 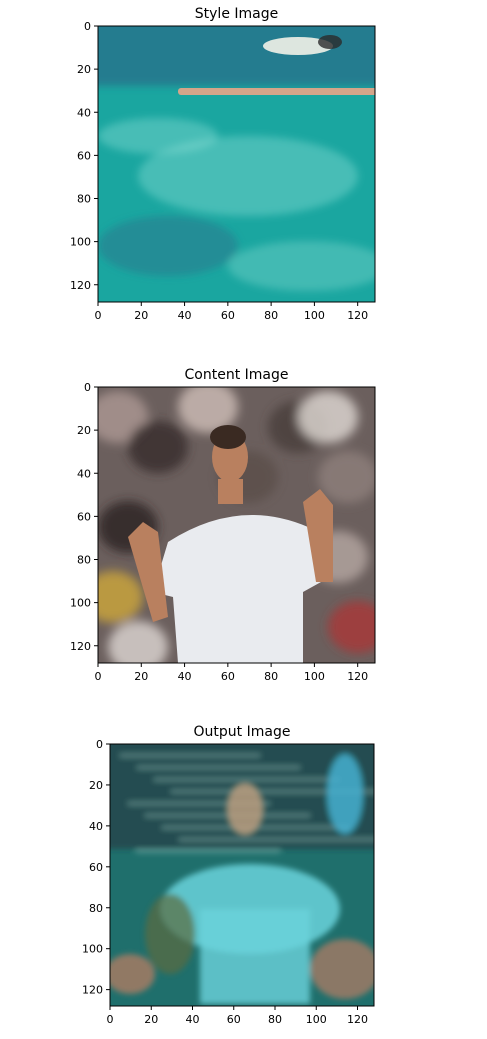 What do you see at coordinates (141, 315) in the screenshot?
I see `style-x-tick-label: 20` at bounding box center [141, 315].